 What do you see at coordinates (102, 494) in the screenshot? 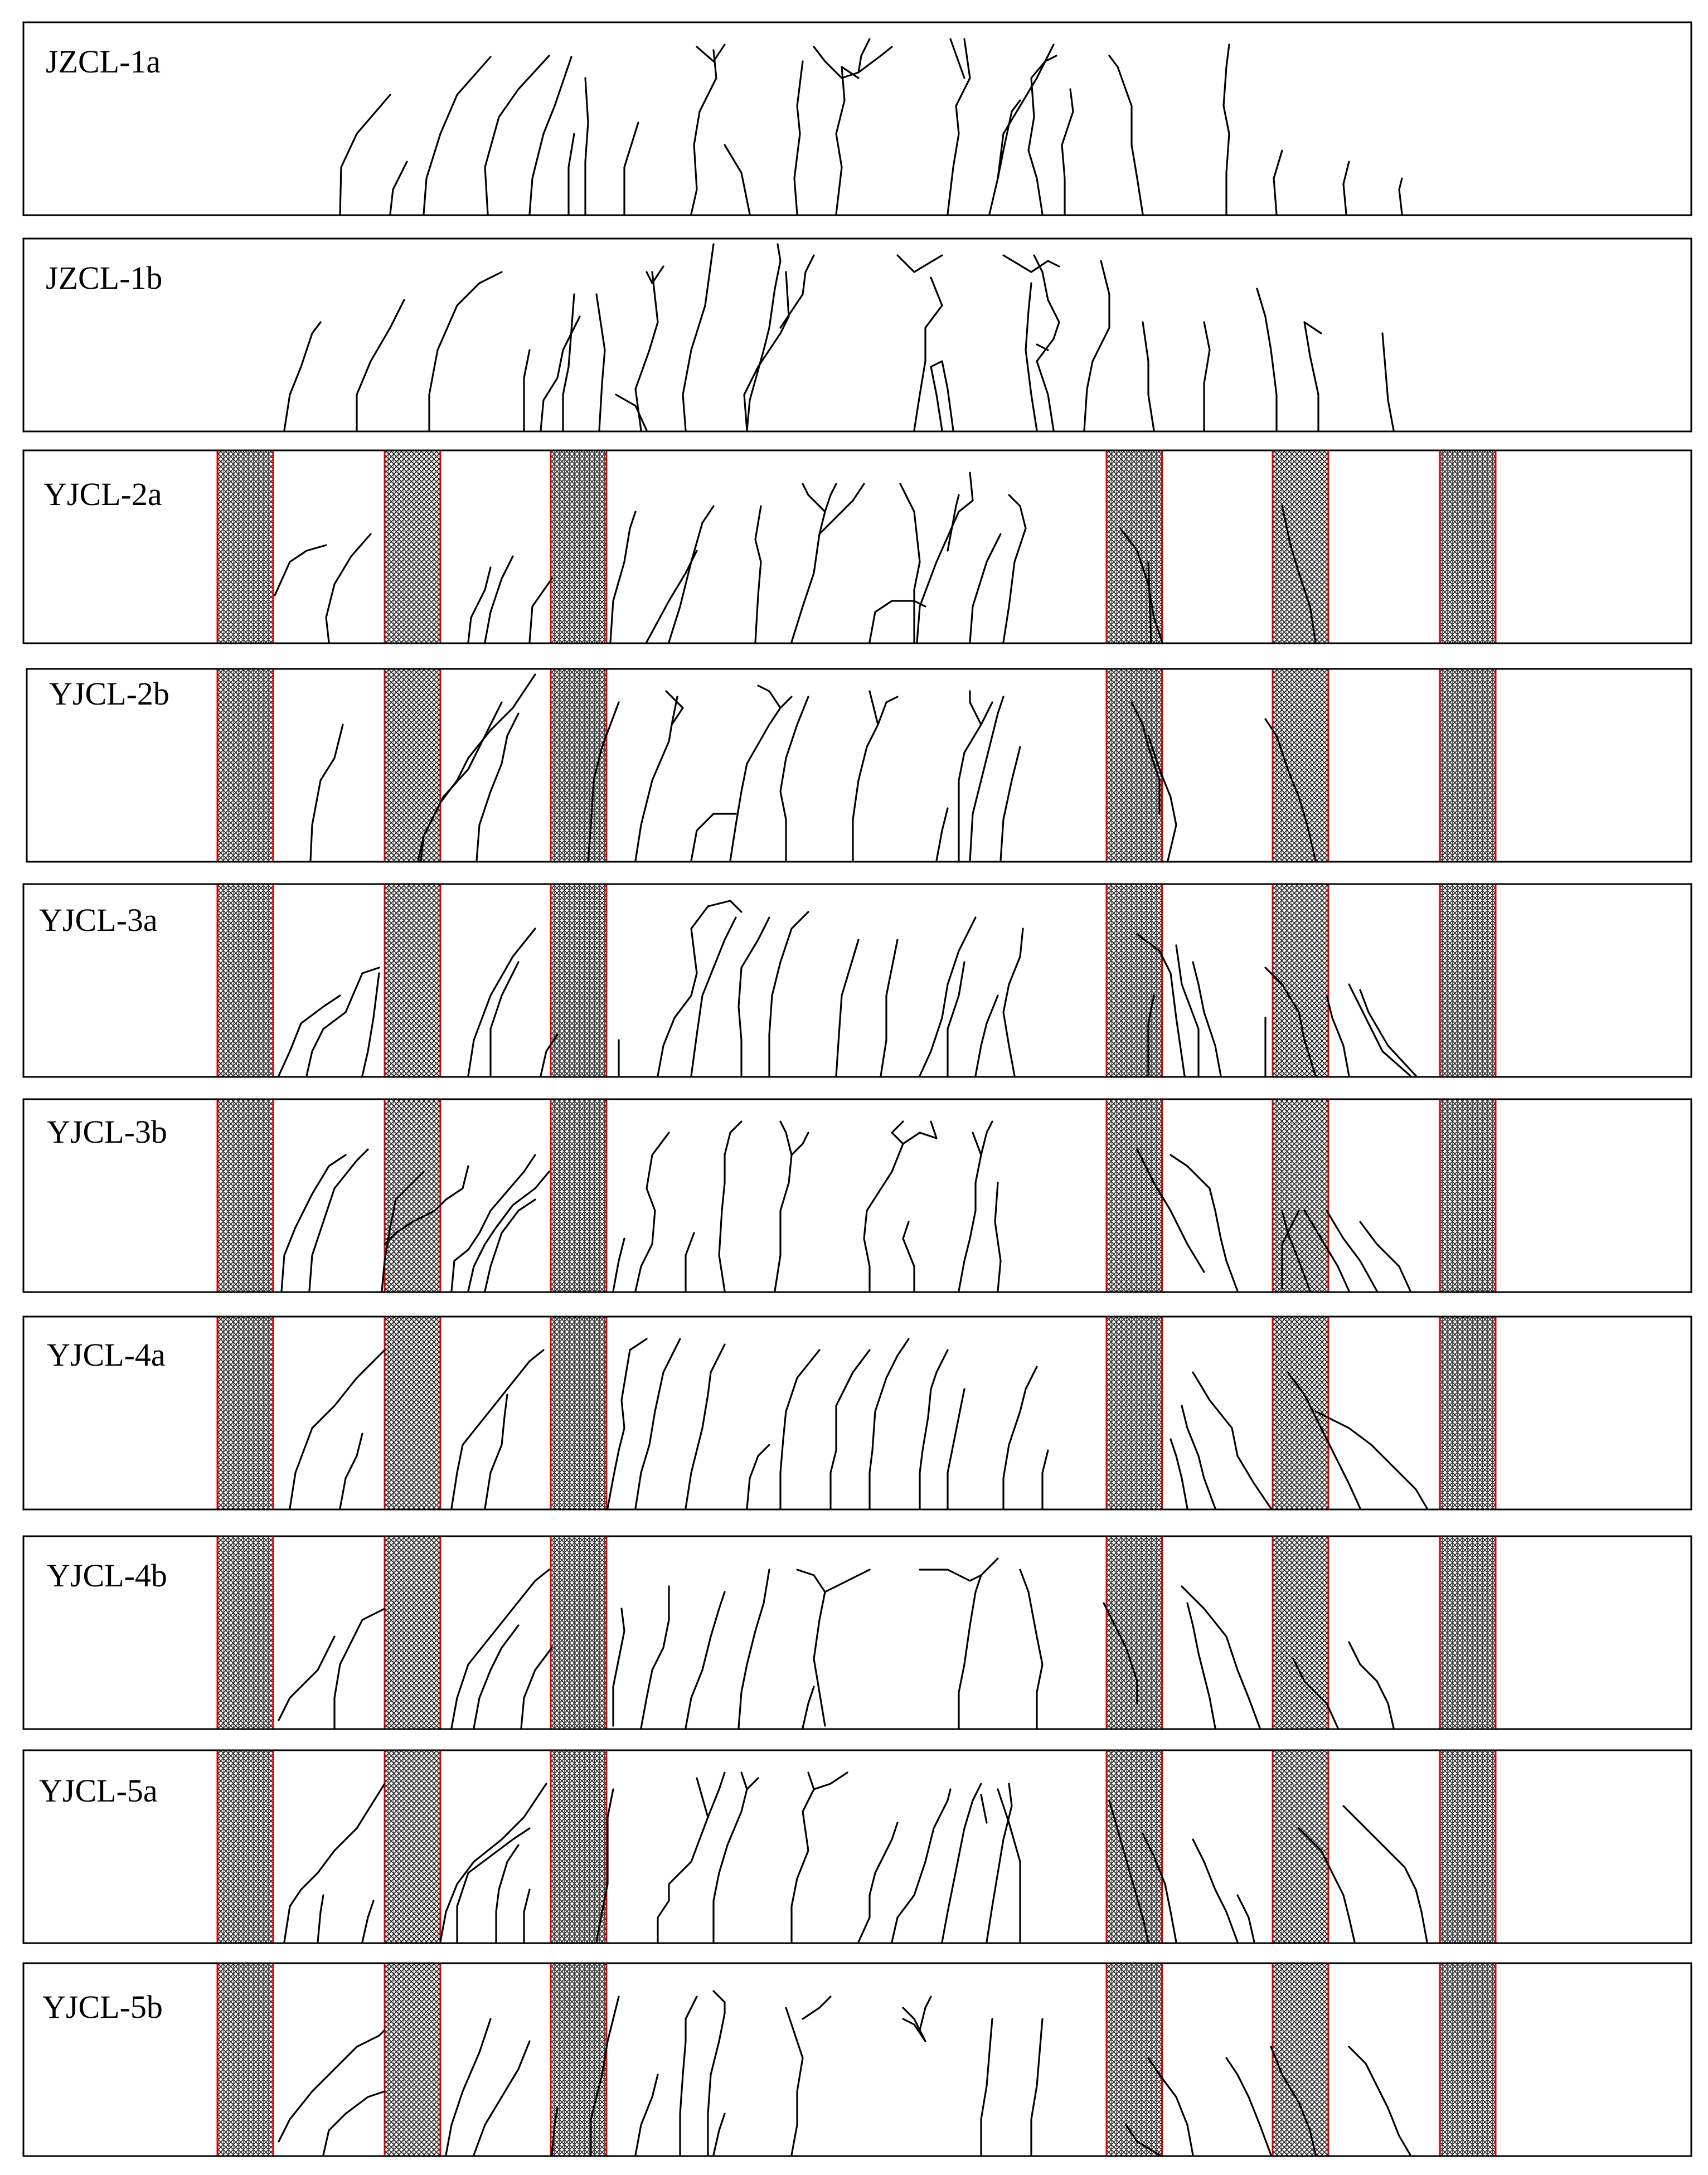
I see `specimen-label: YJCL-2a` at bounding box center [102, 494].